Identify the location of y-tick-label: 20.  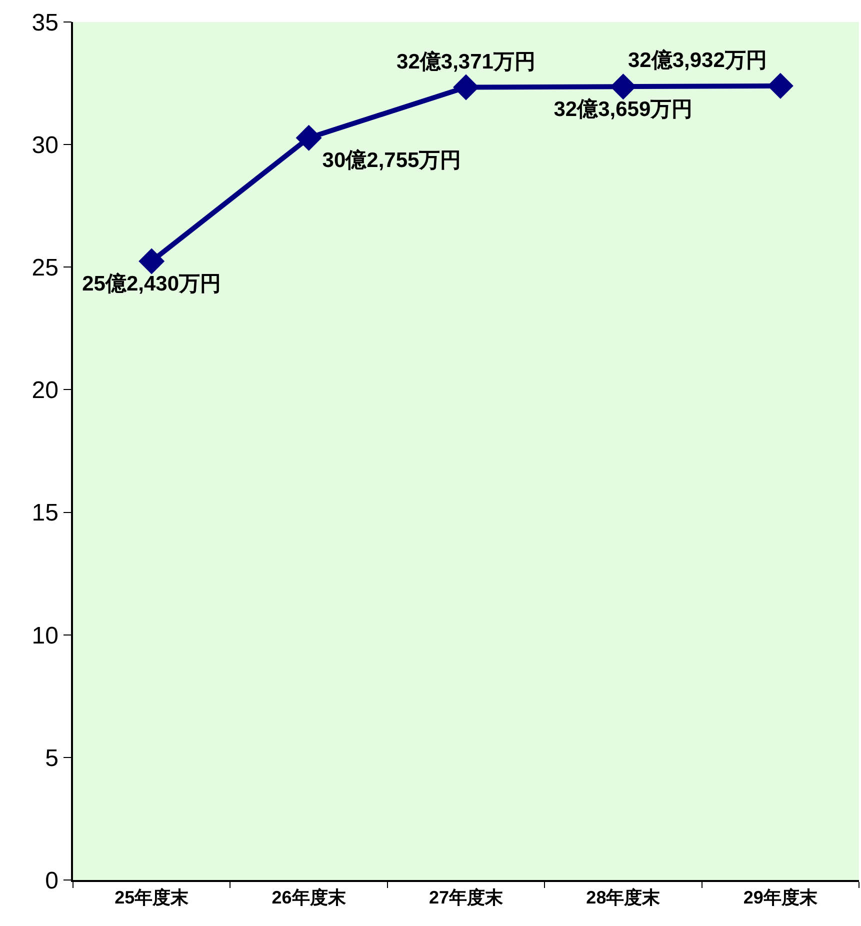
(45, 390).